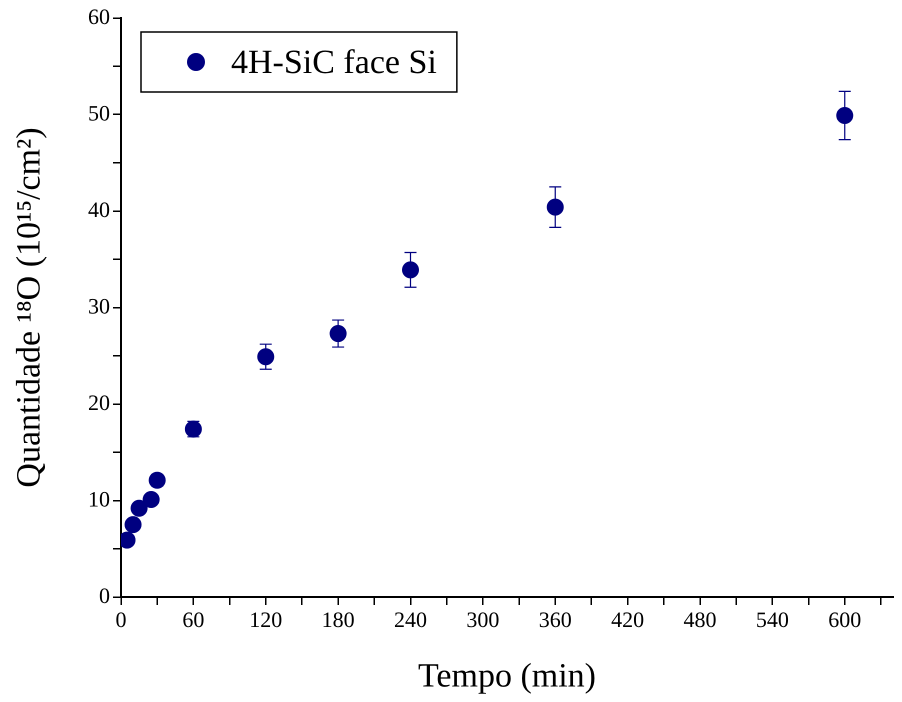 The image size is (902, 702). I want to click on x-tick-label: 300, so click(483, 619).